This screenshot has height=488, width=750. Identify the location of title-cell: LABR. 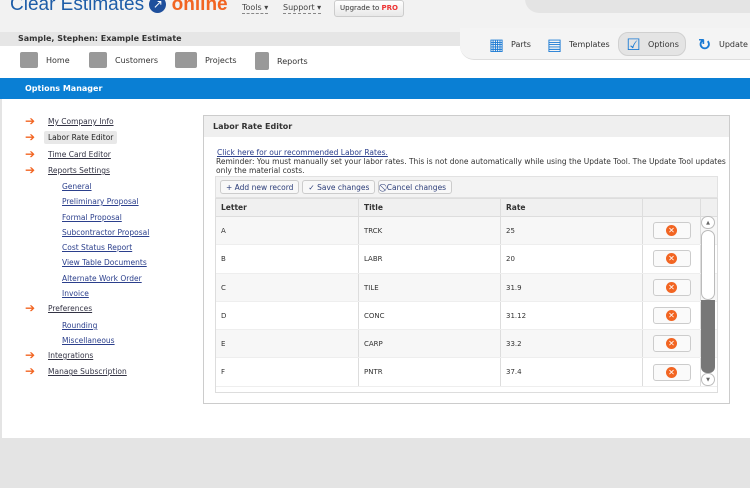
(430, 259).